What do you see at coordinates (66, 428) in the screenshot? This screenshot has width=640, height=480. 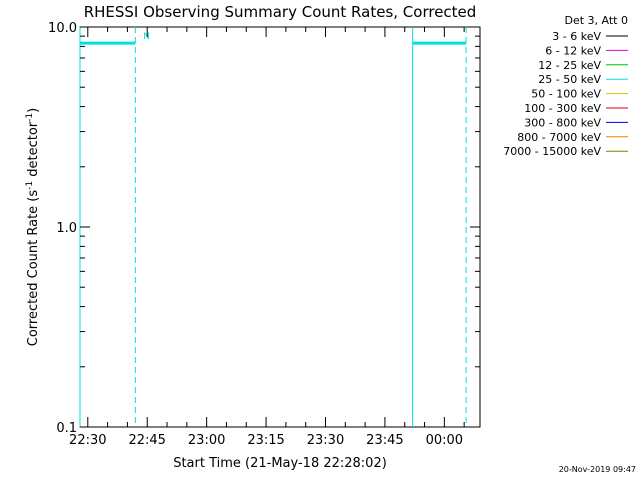 I see `y-tick-label: 0.1` at bounding box center [66, 428].